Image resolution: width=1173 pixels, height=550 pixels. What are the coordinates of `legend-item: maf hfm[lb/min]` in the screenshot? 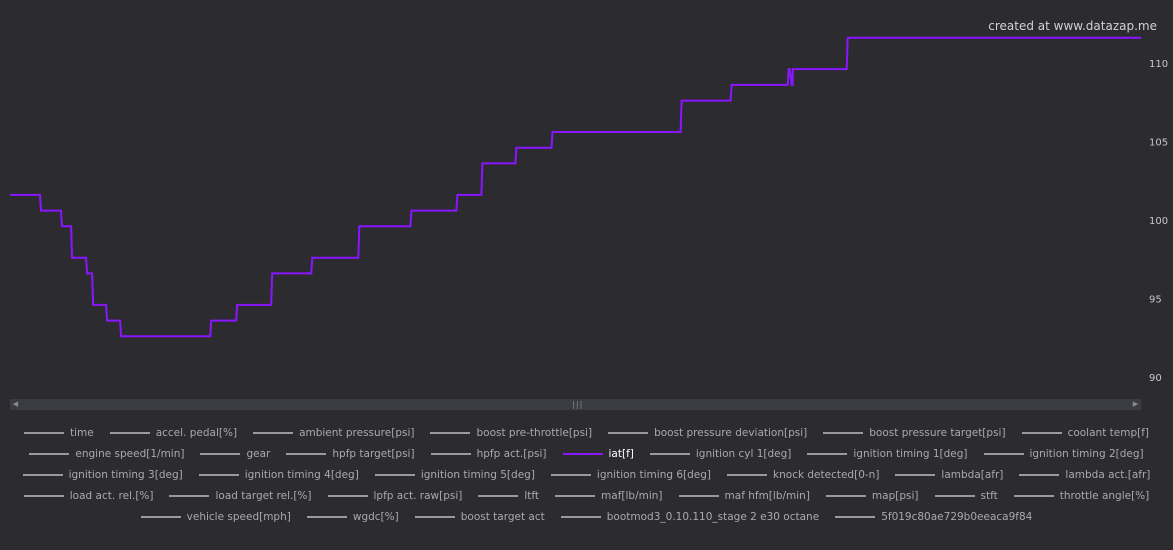 It's located at (744, 495).